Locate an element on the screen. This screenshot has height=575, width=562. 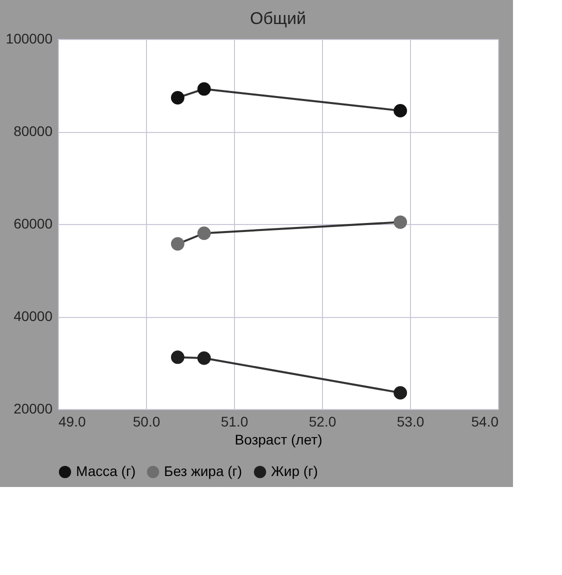
x-tick-label: 54.0 is located at coordinates (485, 422).